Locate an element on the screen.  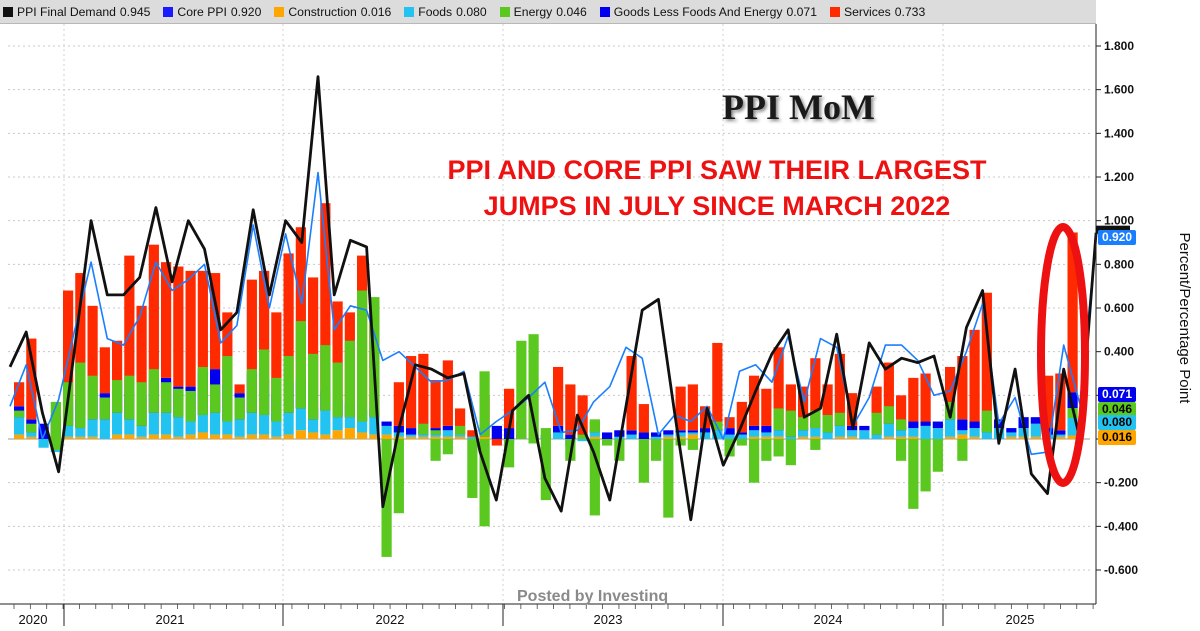
x-year-label: 2025 is located at coordinates (1020, 619).